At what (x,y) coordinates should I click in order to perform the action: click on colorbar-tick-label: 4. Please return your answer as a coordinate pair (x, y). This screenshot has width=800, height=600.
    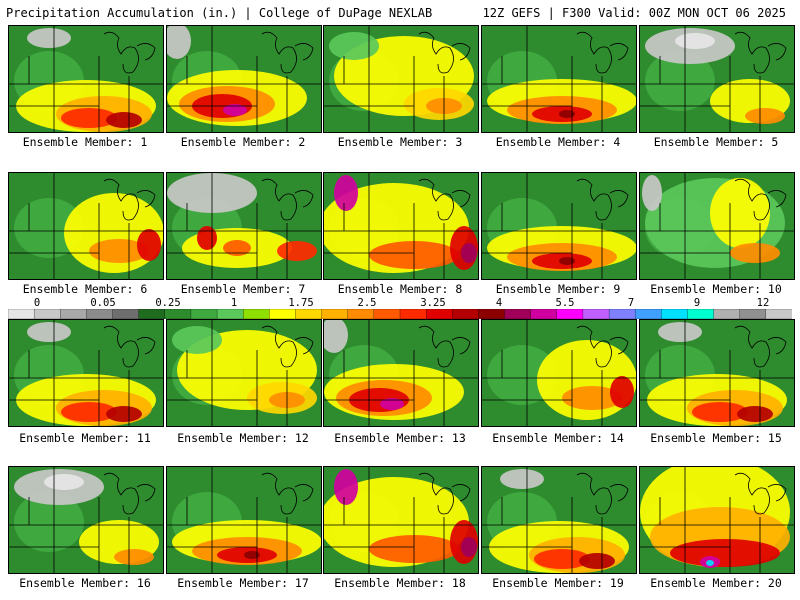
    Looking at the image, I should click on (499, 303).